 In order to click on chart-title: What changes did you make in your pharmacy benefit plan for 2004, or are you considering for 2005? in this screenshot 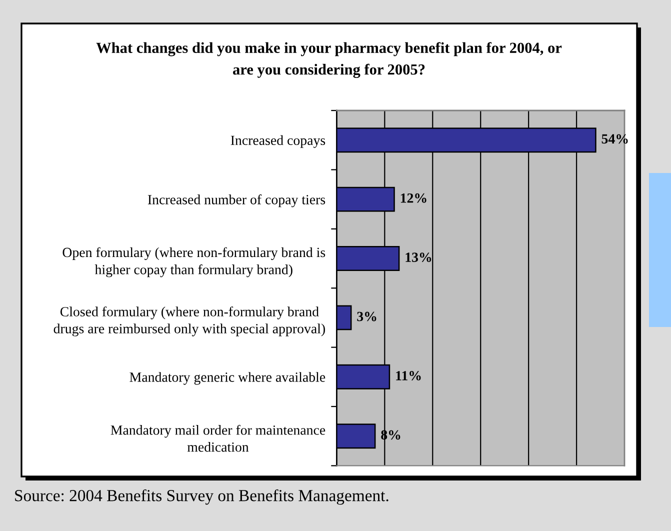, I will do `click(329, 60)`.